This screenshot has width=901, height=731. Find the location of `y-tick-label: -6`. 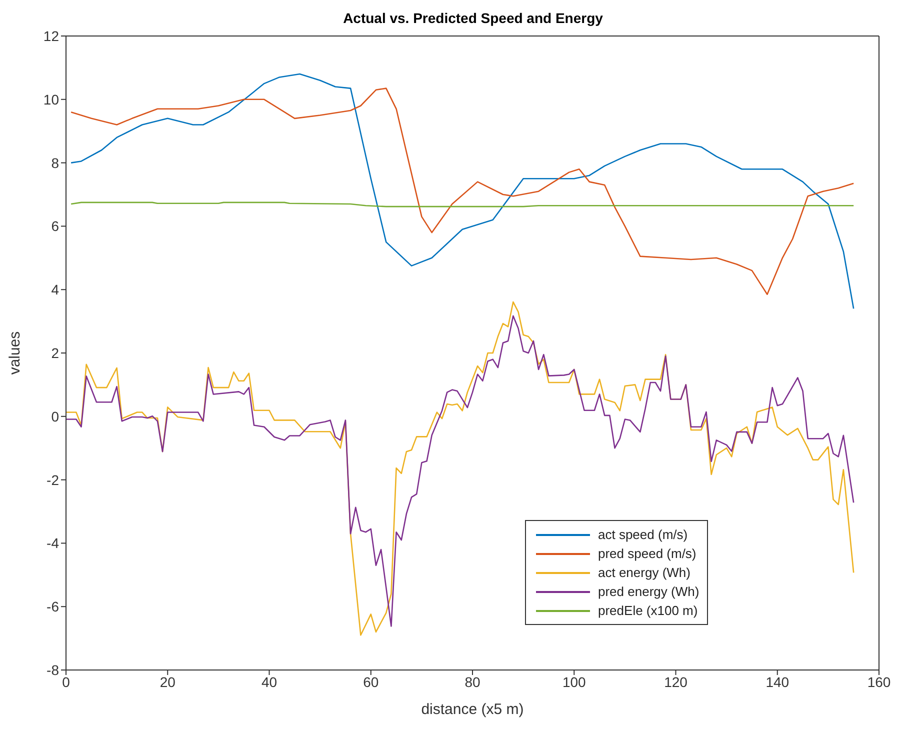

y-tick-label: -6 is located at coordinates (53, 606).